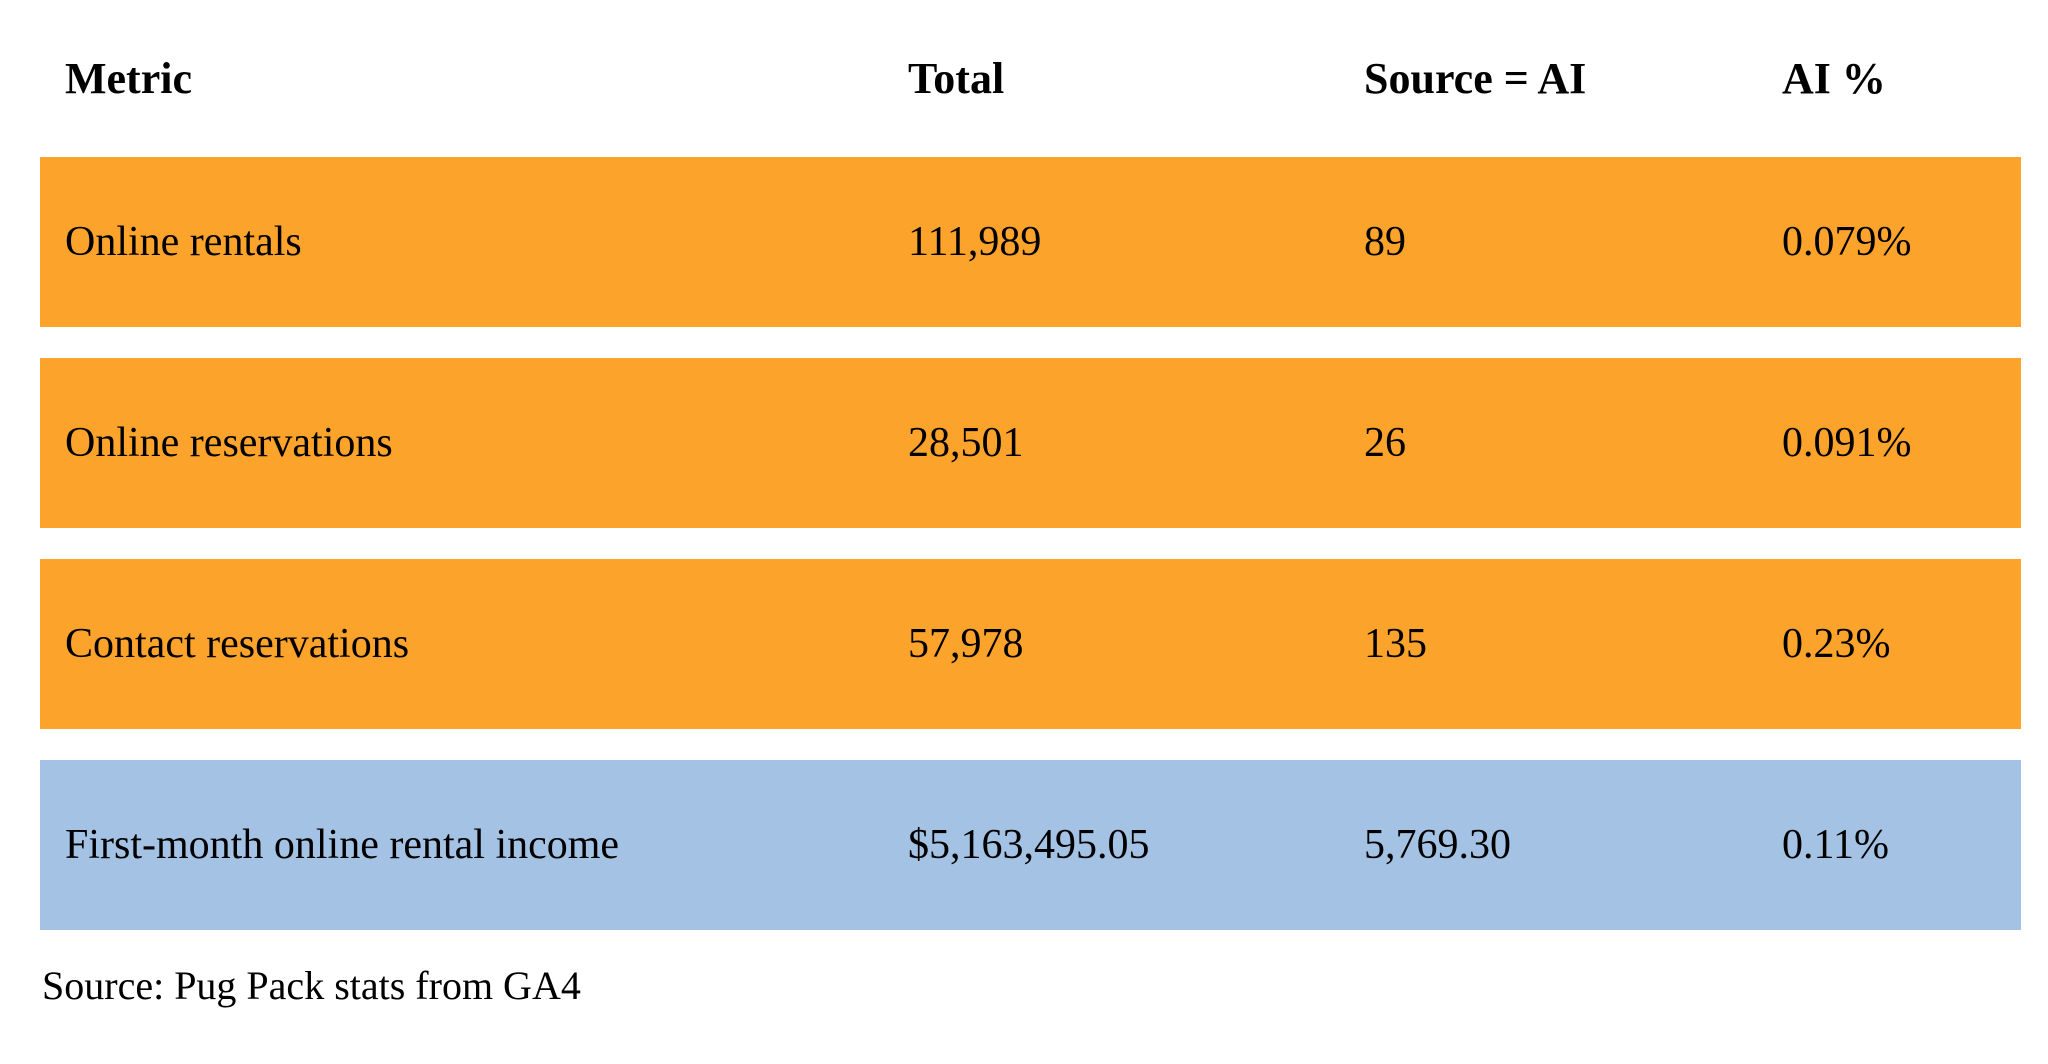 The width and height of the screenshot is (2048, 1064). What do you see at coordinates (311, 985) in the screenshot?
I see `source-note: Source: Pug Pack stats from GA4` at bounding box center [311, 985].